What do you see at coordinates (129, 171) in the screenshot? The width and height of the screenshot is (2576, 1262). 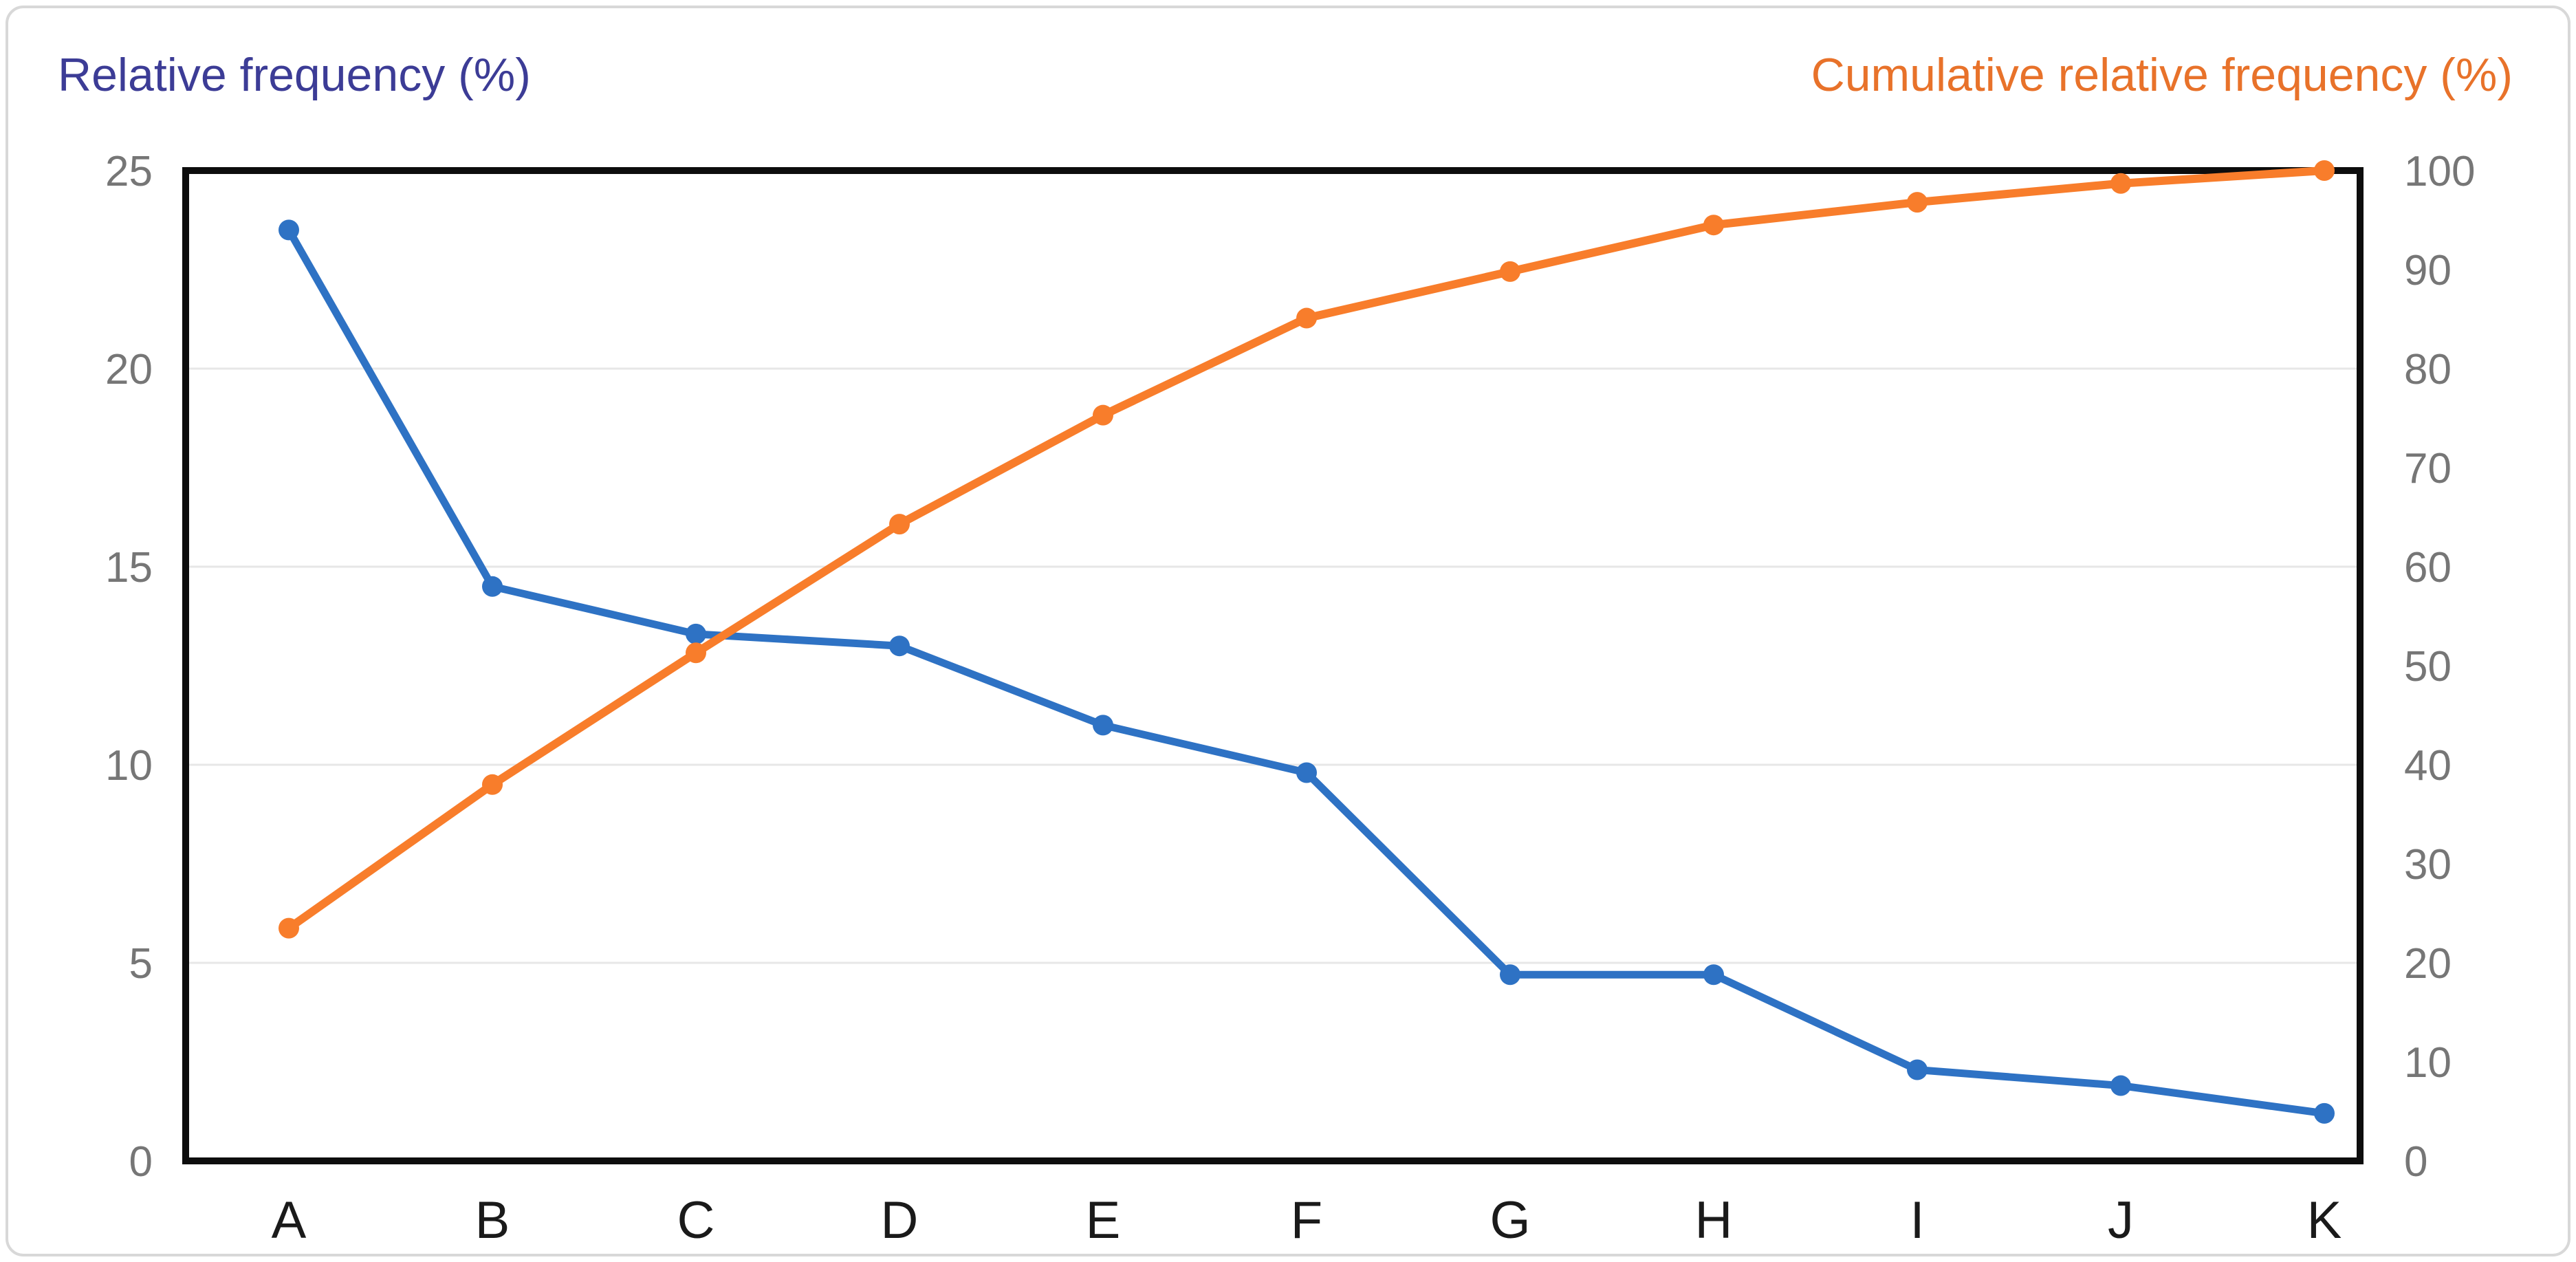 I see `left-axis-tick-25: 25` at bounding box center [129, 171].